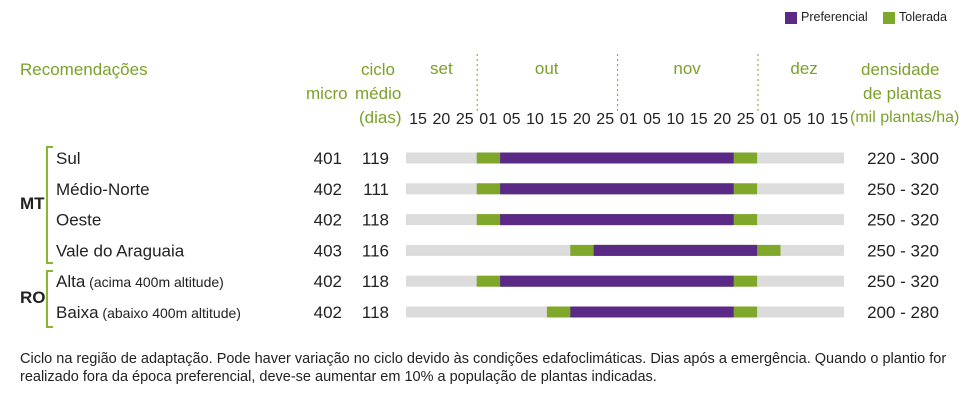 Image resolution: width=978 pixels, height=419 pixels. I want to click on header-density-2: de plantas, so click(902, 93).